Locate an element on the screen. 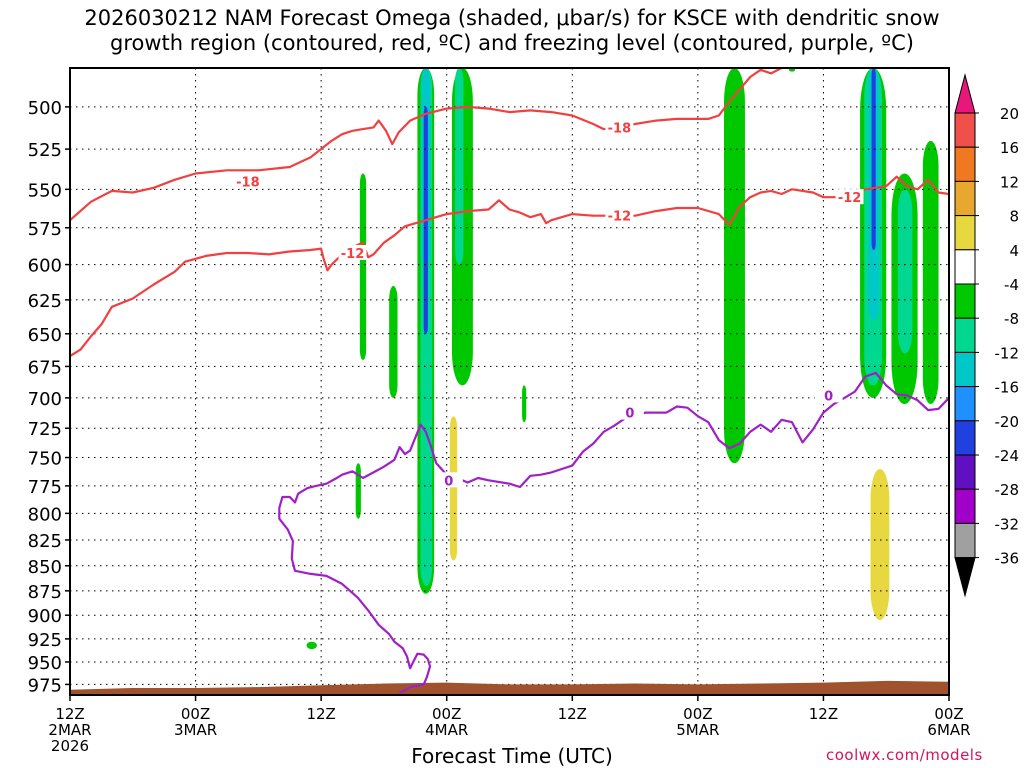 This screenshot has height=768, width=1024. y-tick-label: 875 is located at coordinates (45, 592).